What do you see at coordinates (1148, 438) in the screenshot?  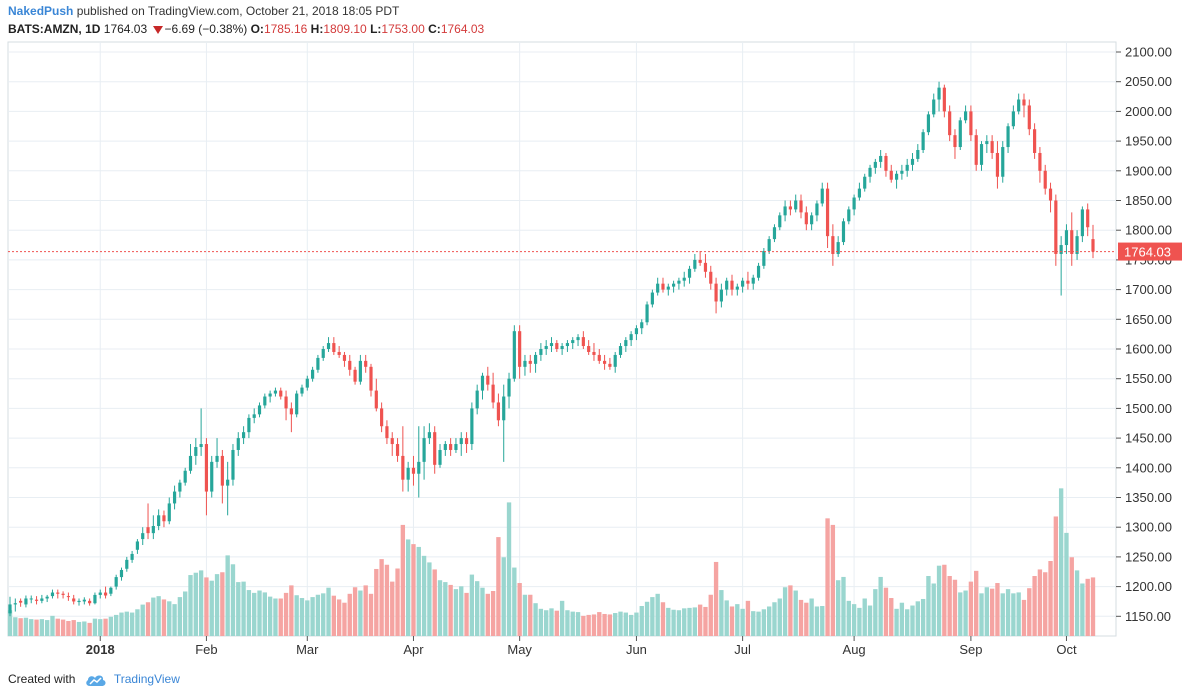 I see `price-tick-label: 1450.00` at bounding box center [1148, 438].